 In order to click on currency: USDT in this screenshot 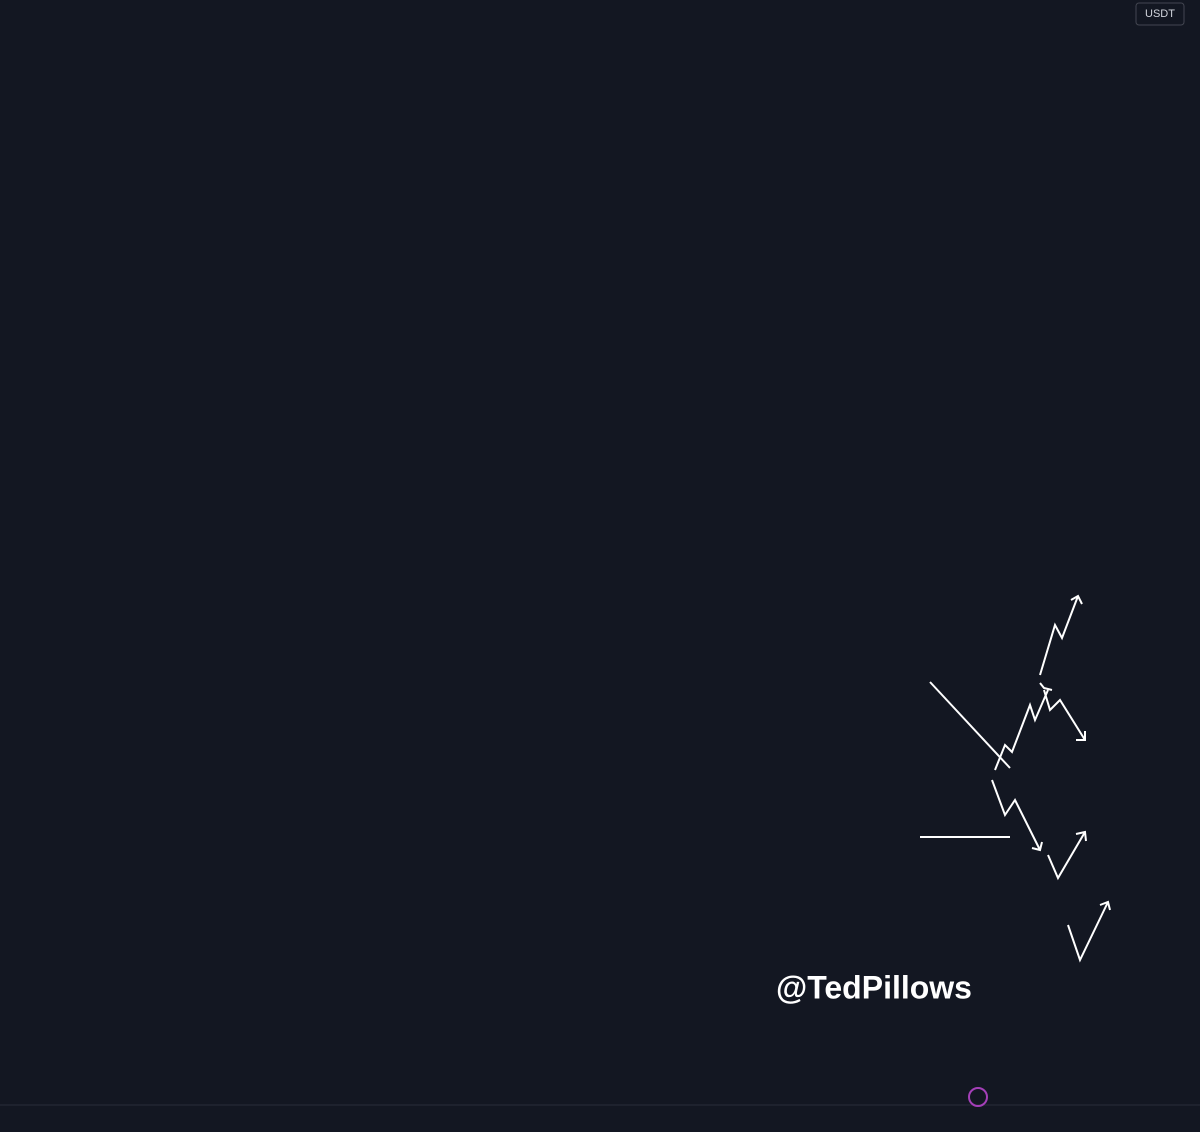, I will do `click(1160, 14)`.